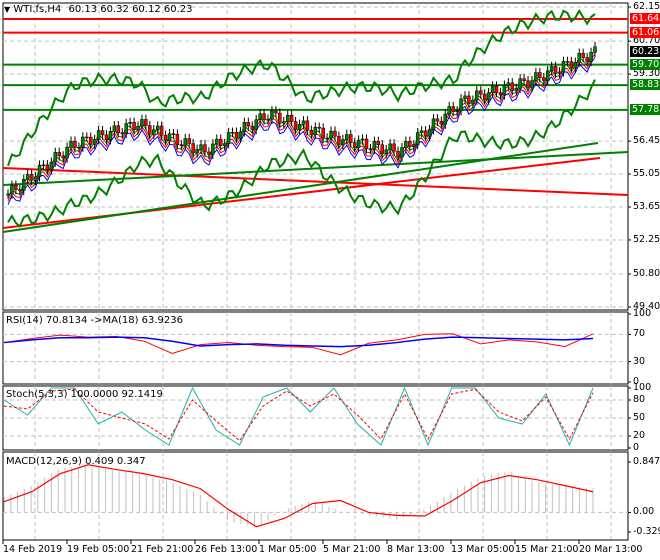 This screenshot has height=560, width=660. What do you see at coordinates (37, 9) in the screenshot?
I see `symbol-label: WTI.fs,H4` at bounding box center [37, 9].